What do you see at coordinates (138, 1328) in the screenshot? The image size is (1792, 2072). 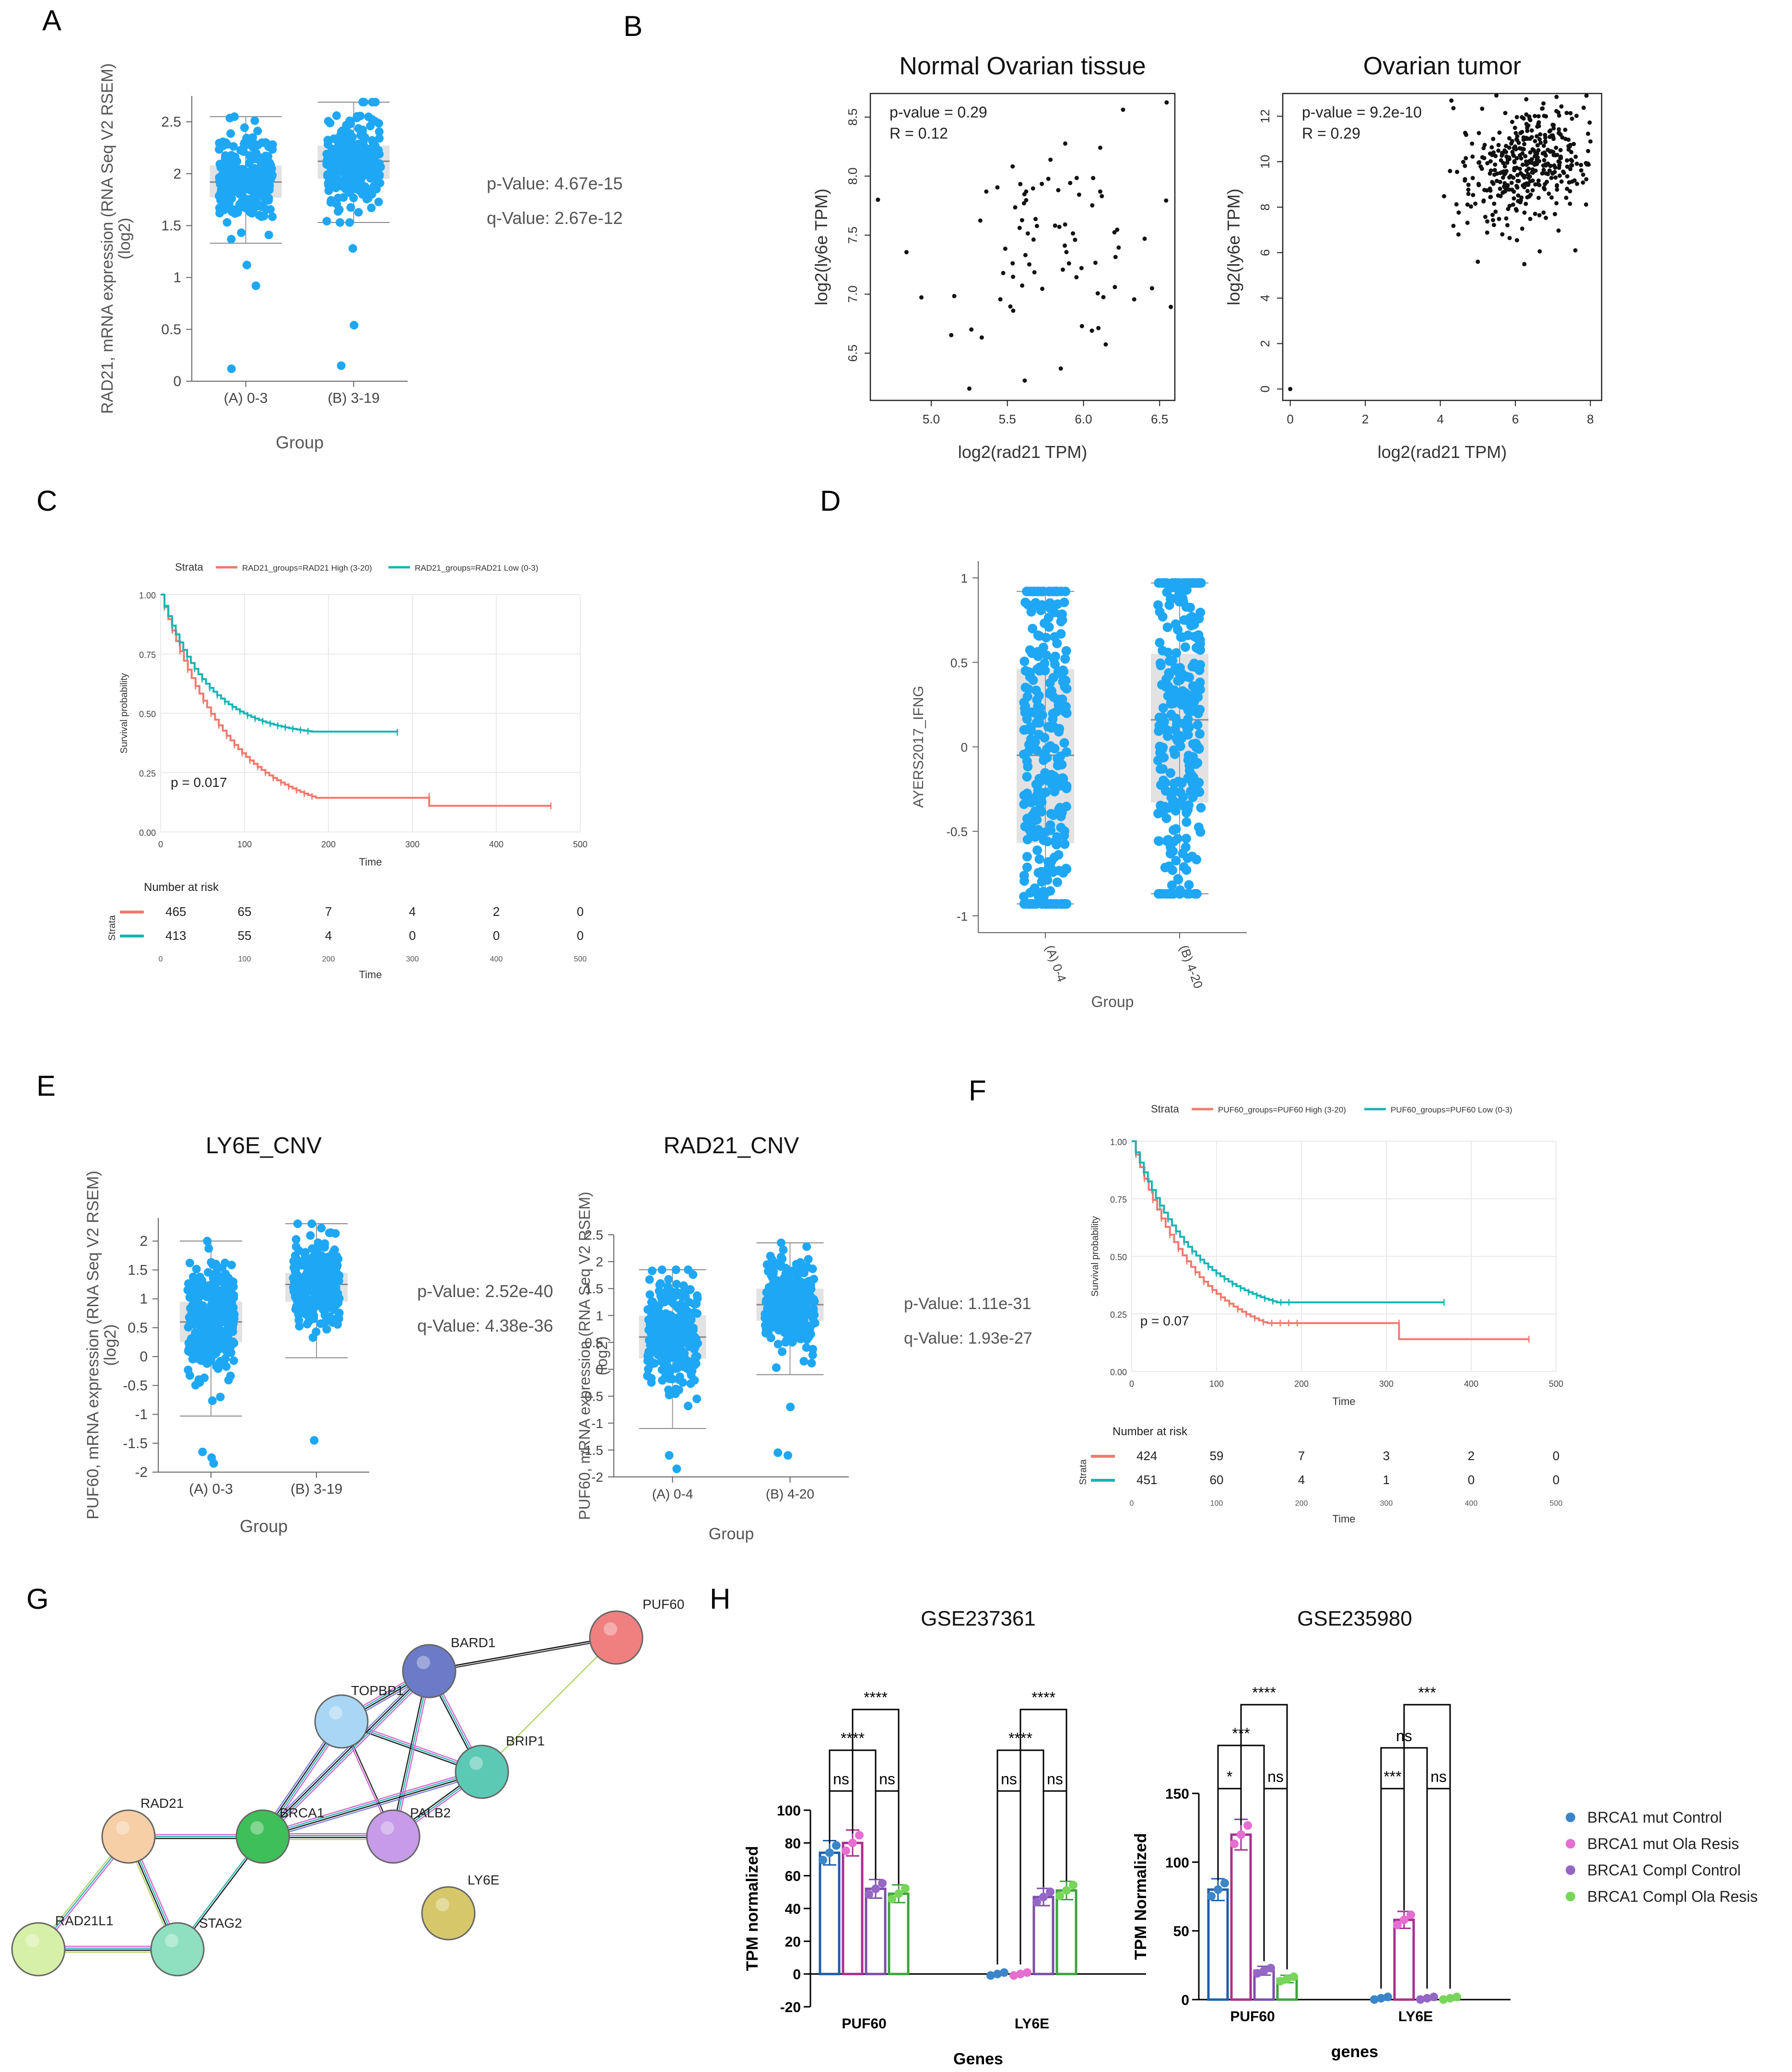 I see `y-tick-label: 0.5` at bounding box center [138, 1328].